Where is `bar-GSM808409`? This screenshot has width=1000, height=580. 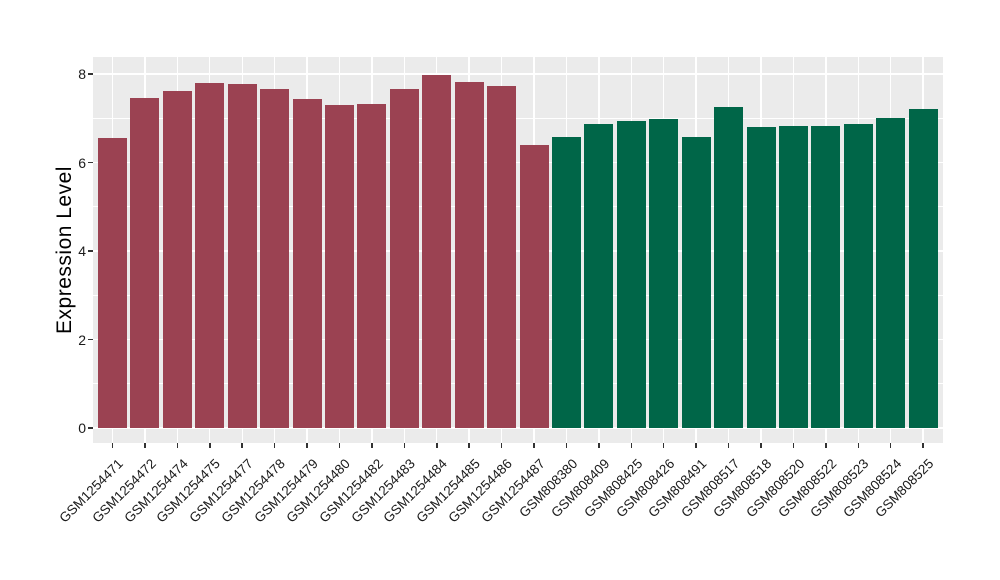 bar-GSM808409 is located at coordinates (599, 276).